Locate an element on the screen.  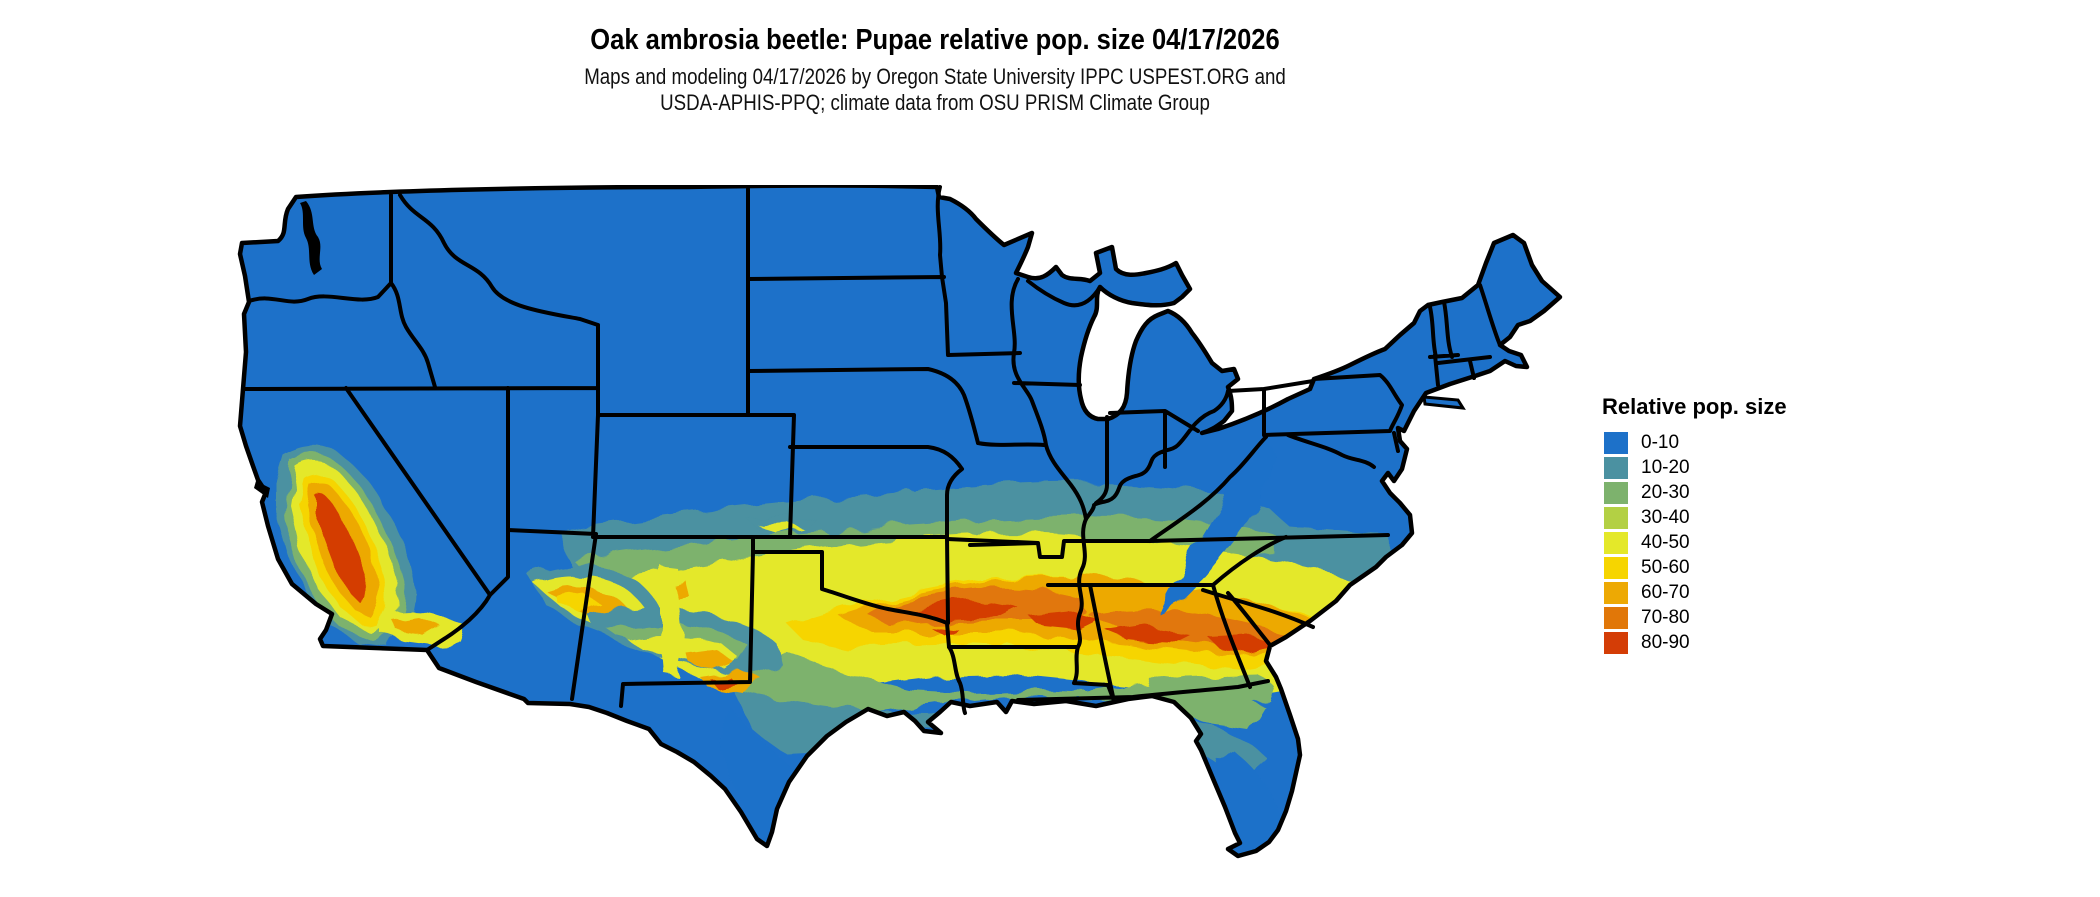
puget-sound is located at coordinates (311, 238).